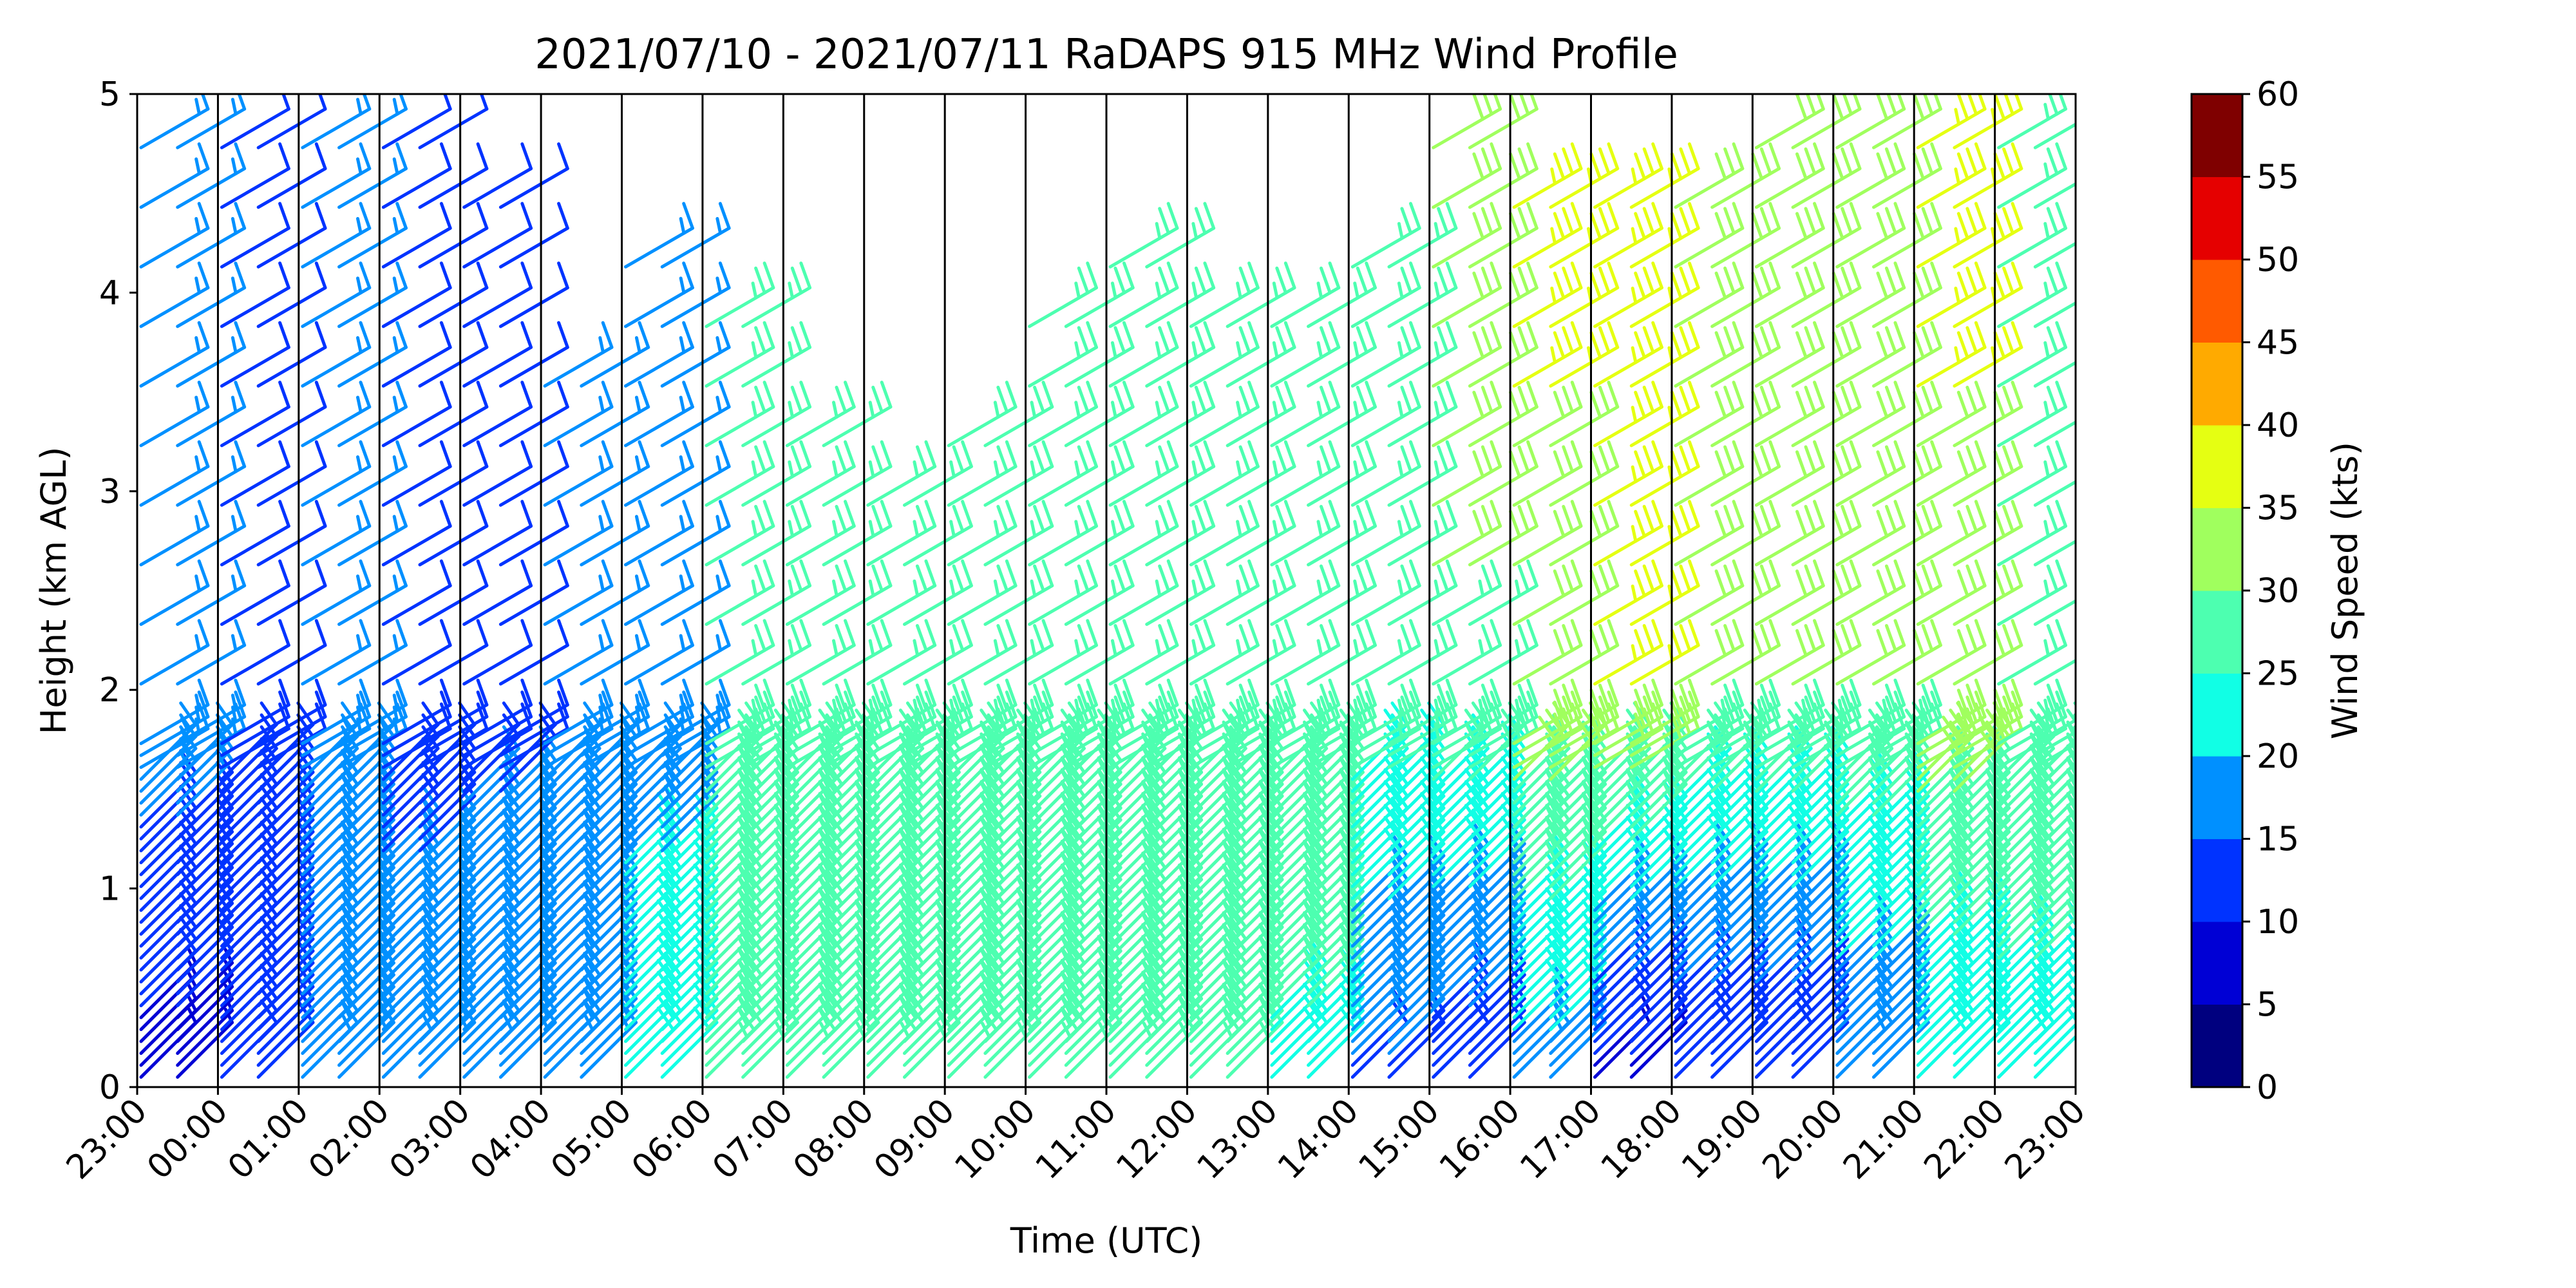 The width and height of the screenshot is (2576, 1288). Describe the element at coordinates (2278, 177) in the screenshot. I see `colorbar-tick-label: 55` at that location.